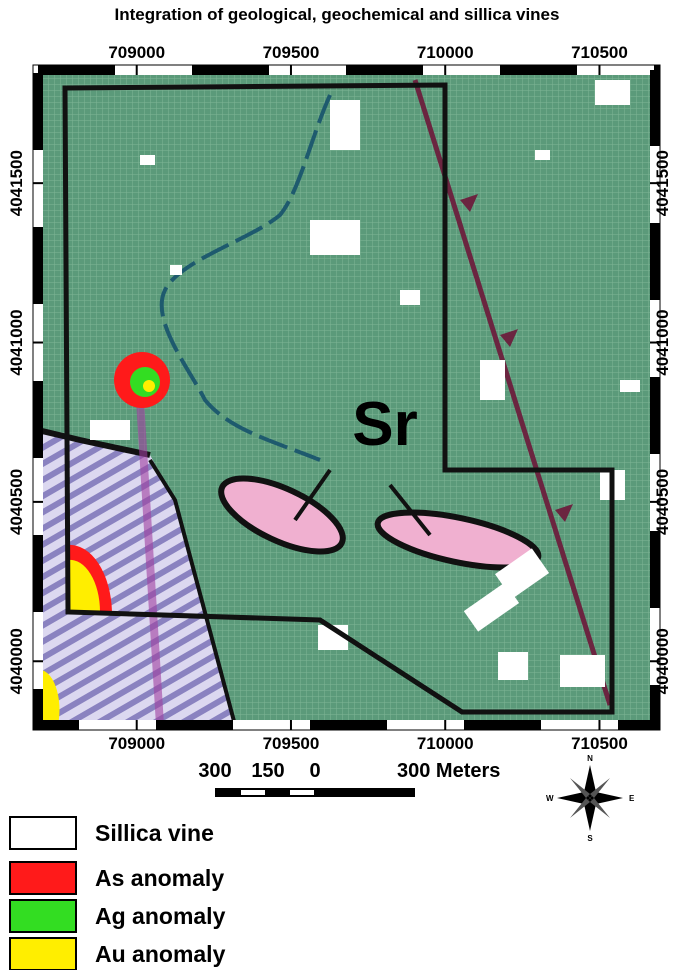  What do you see at coordinates (160, 916) in the screenshot?
I see `legend-label: Ag anomaly` at bounding box center [160, 916].